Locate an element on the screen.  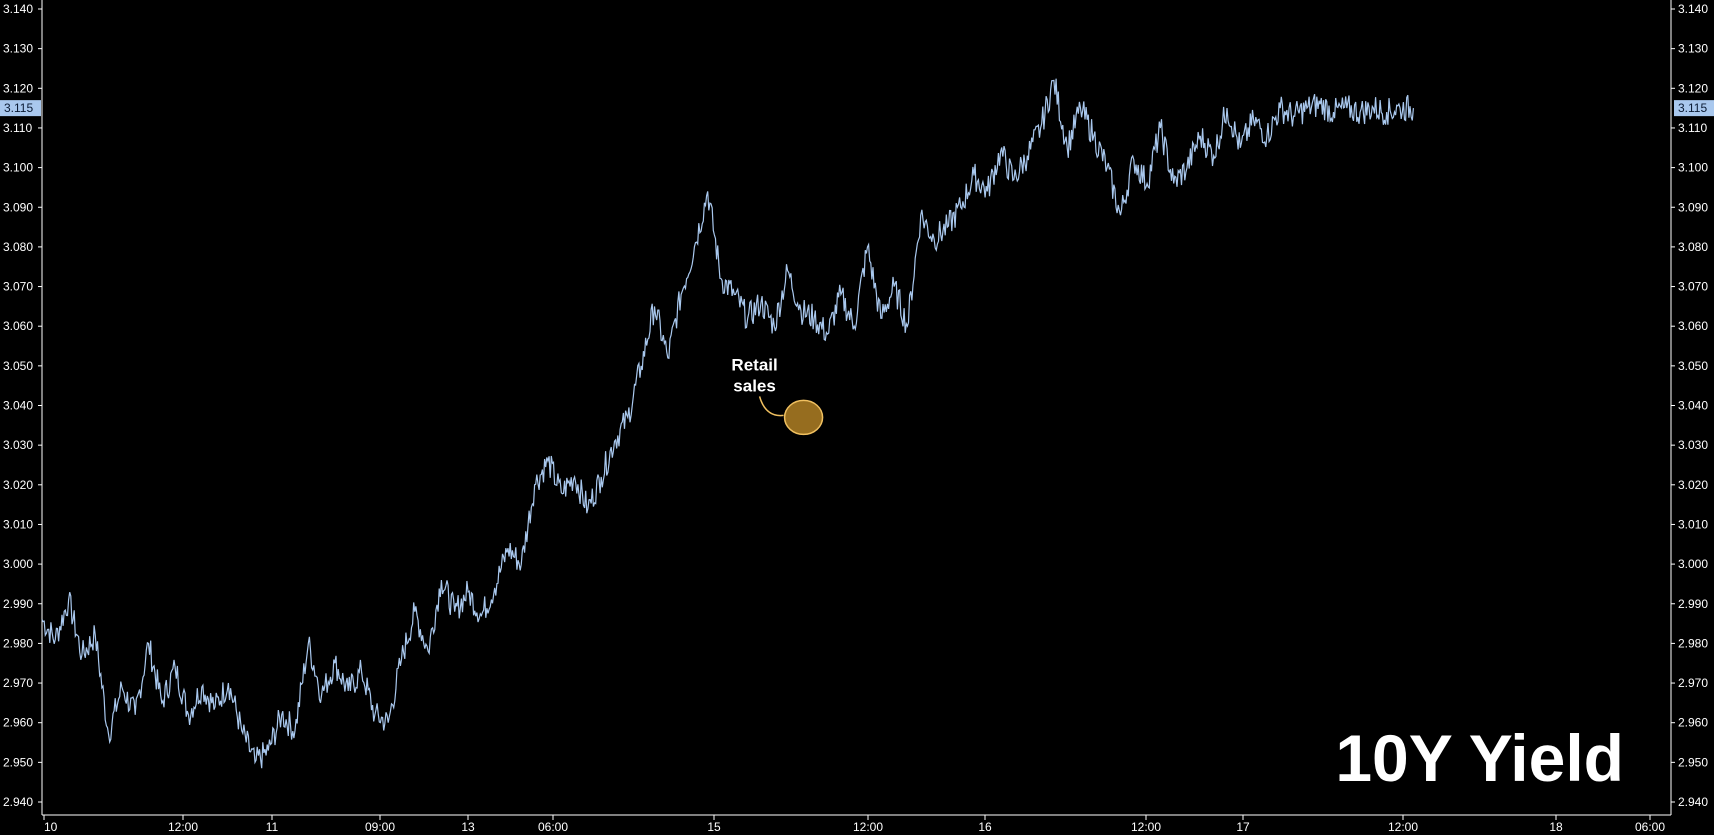
x-tick-label: 13 is located at coordinates (468, 827).